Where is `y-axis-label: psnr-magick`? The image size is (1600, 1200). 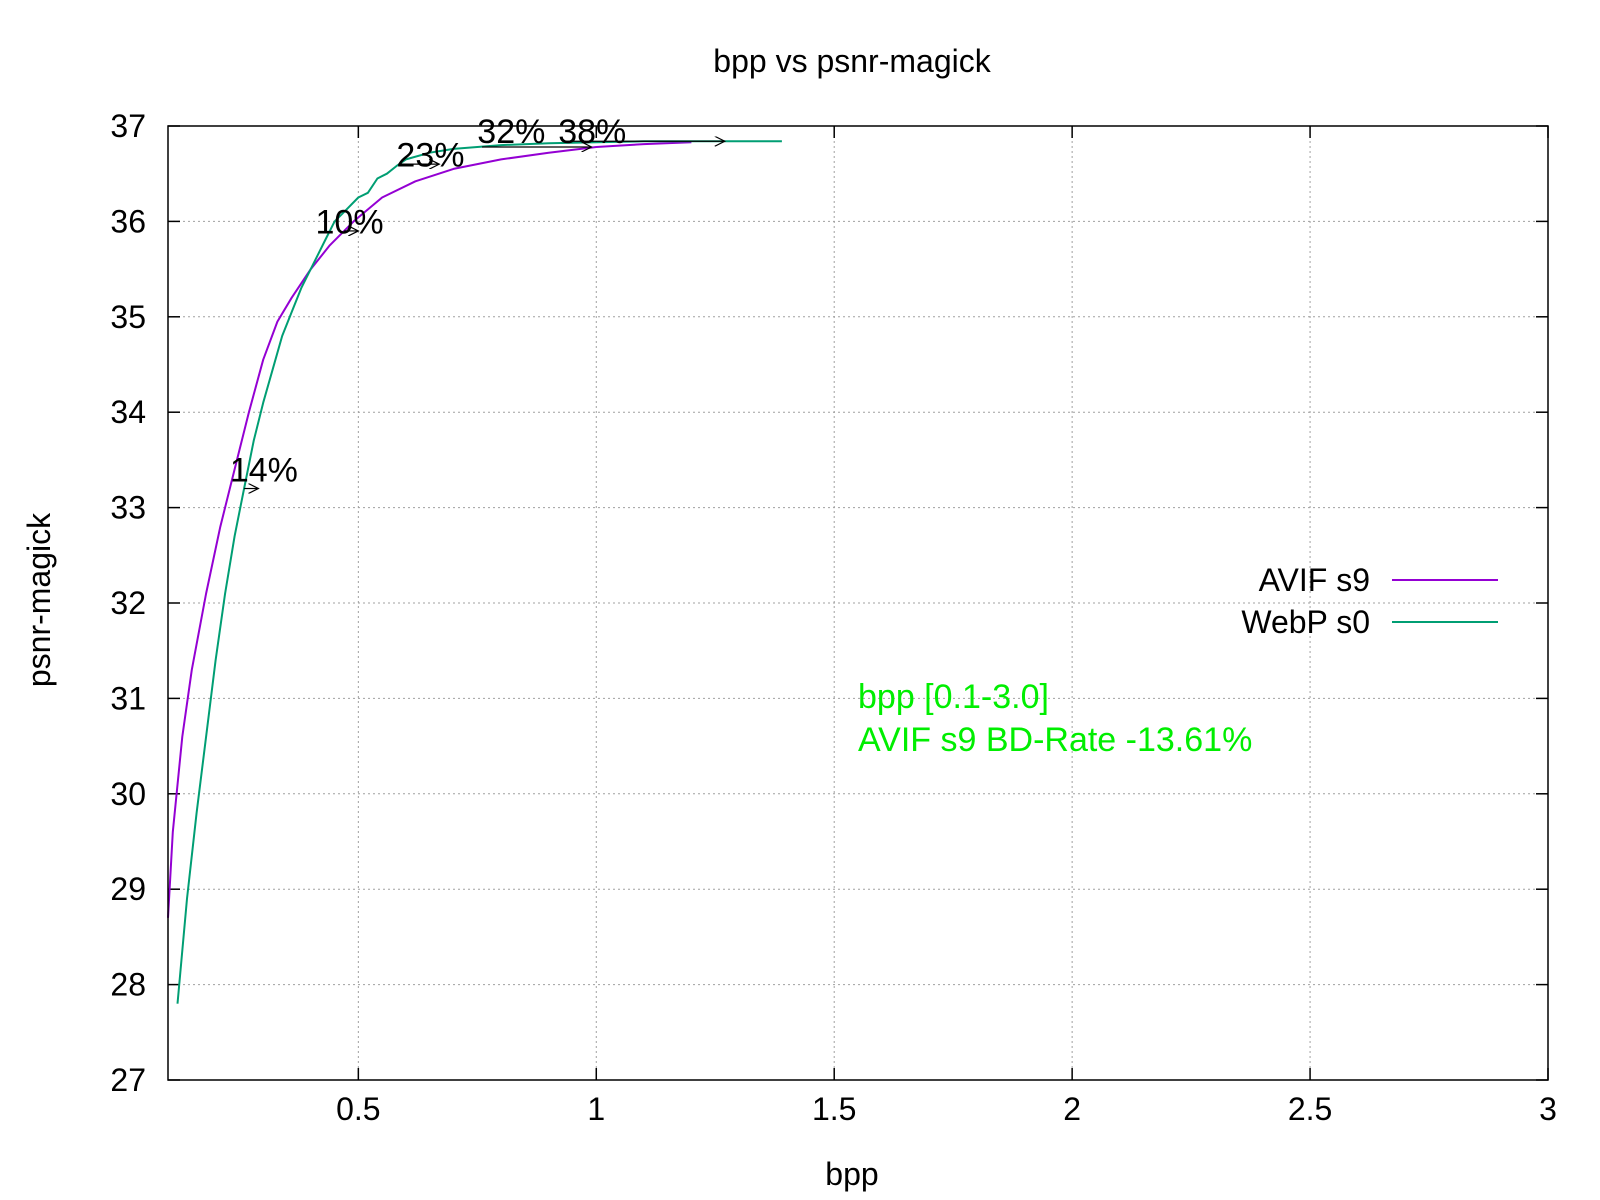 y-axis-label: psnr-magick is located at coordinates (39, 599).